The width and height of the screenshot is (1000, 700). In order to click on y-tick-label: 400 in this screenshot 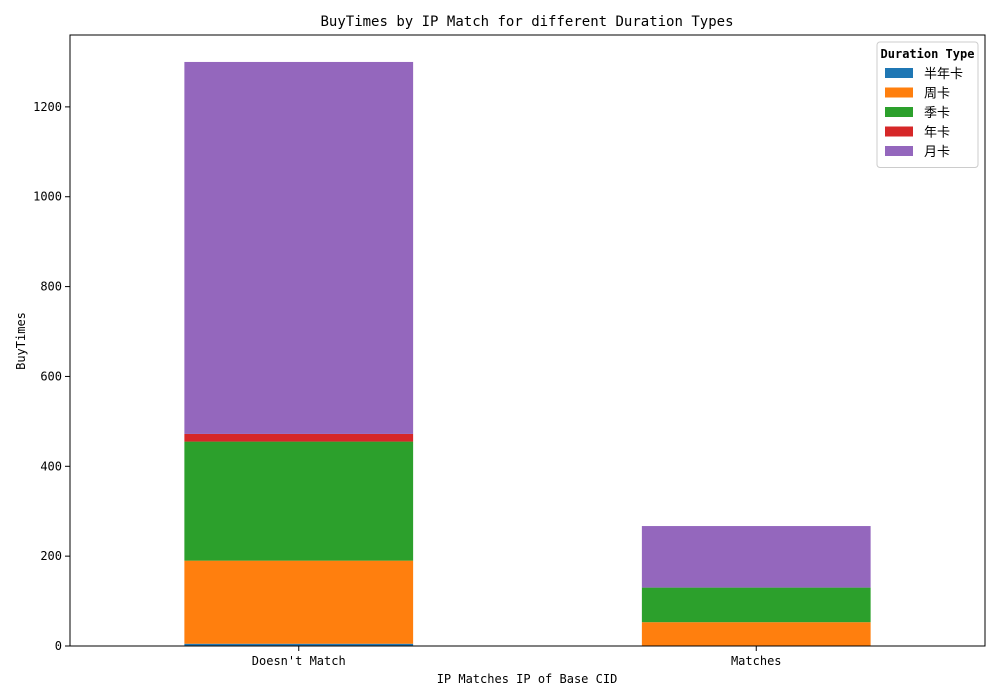, I will do `click(51, 466)`.